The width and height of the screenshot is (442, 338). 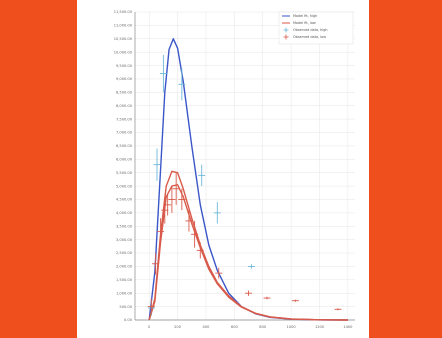 I want to click on y-tick-label: 9,500.00, so click(x=124, y=66).